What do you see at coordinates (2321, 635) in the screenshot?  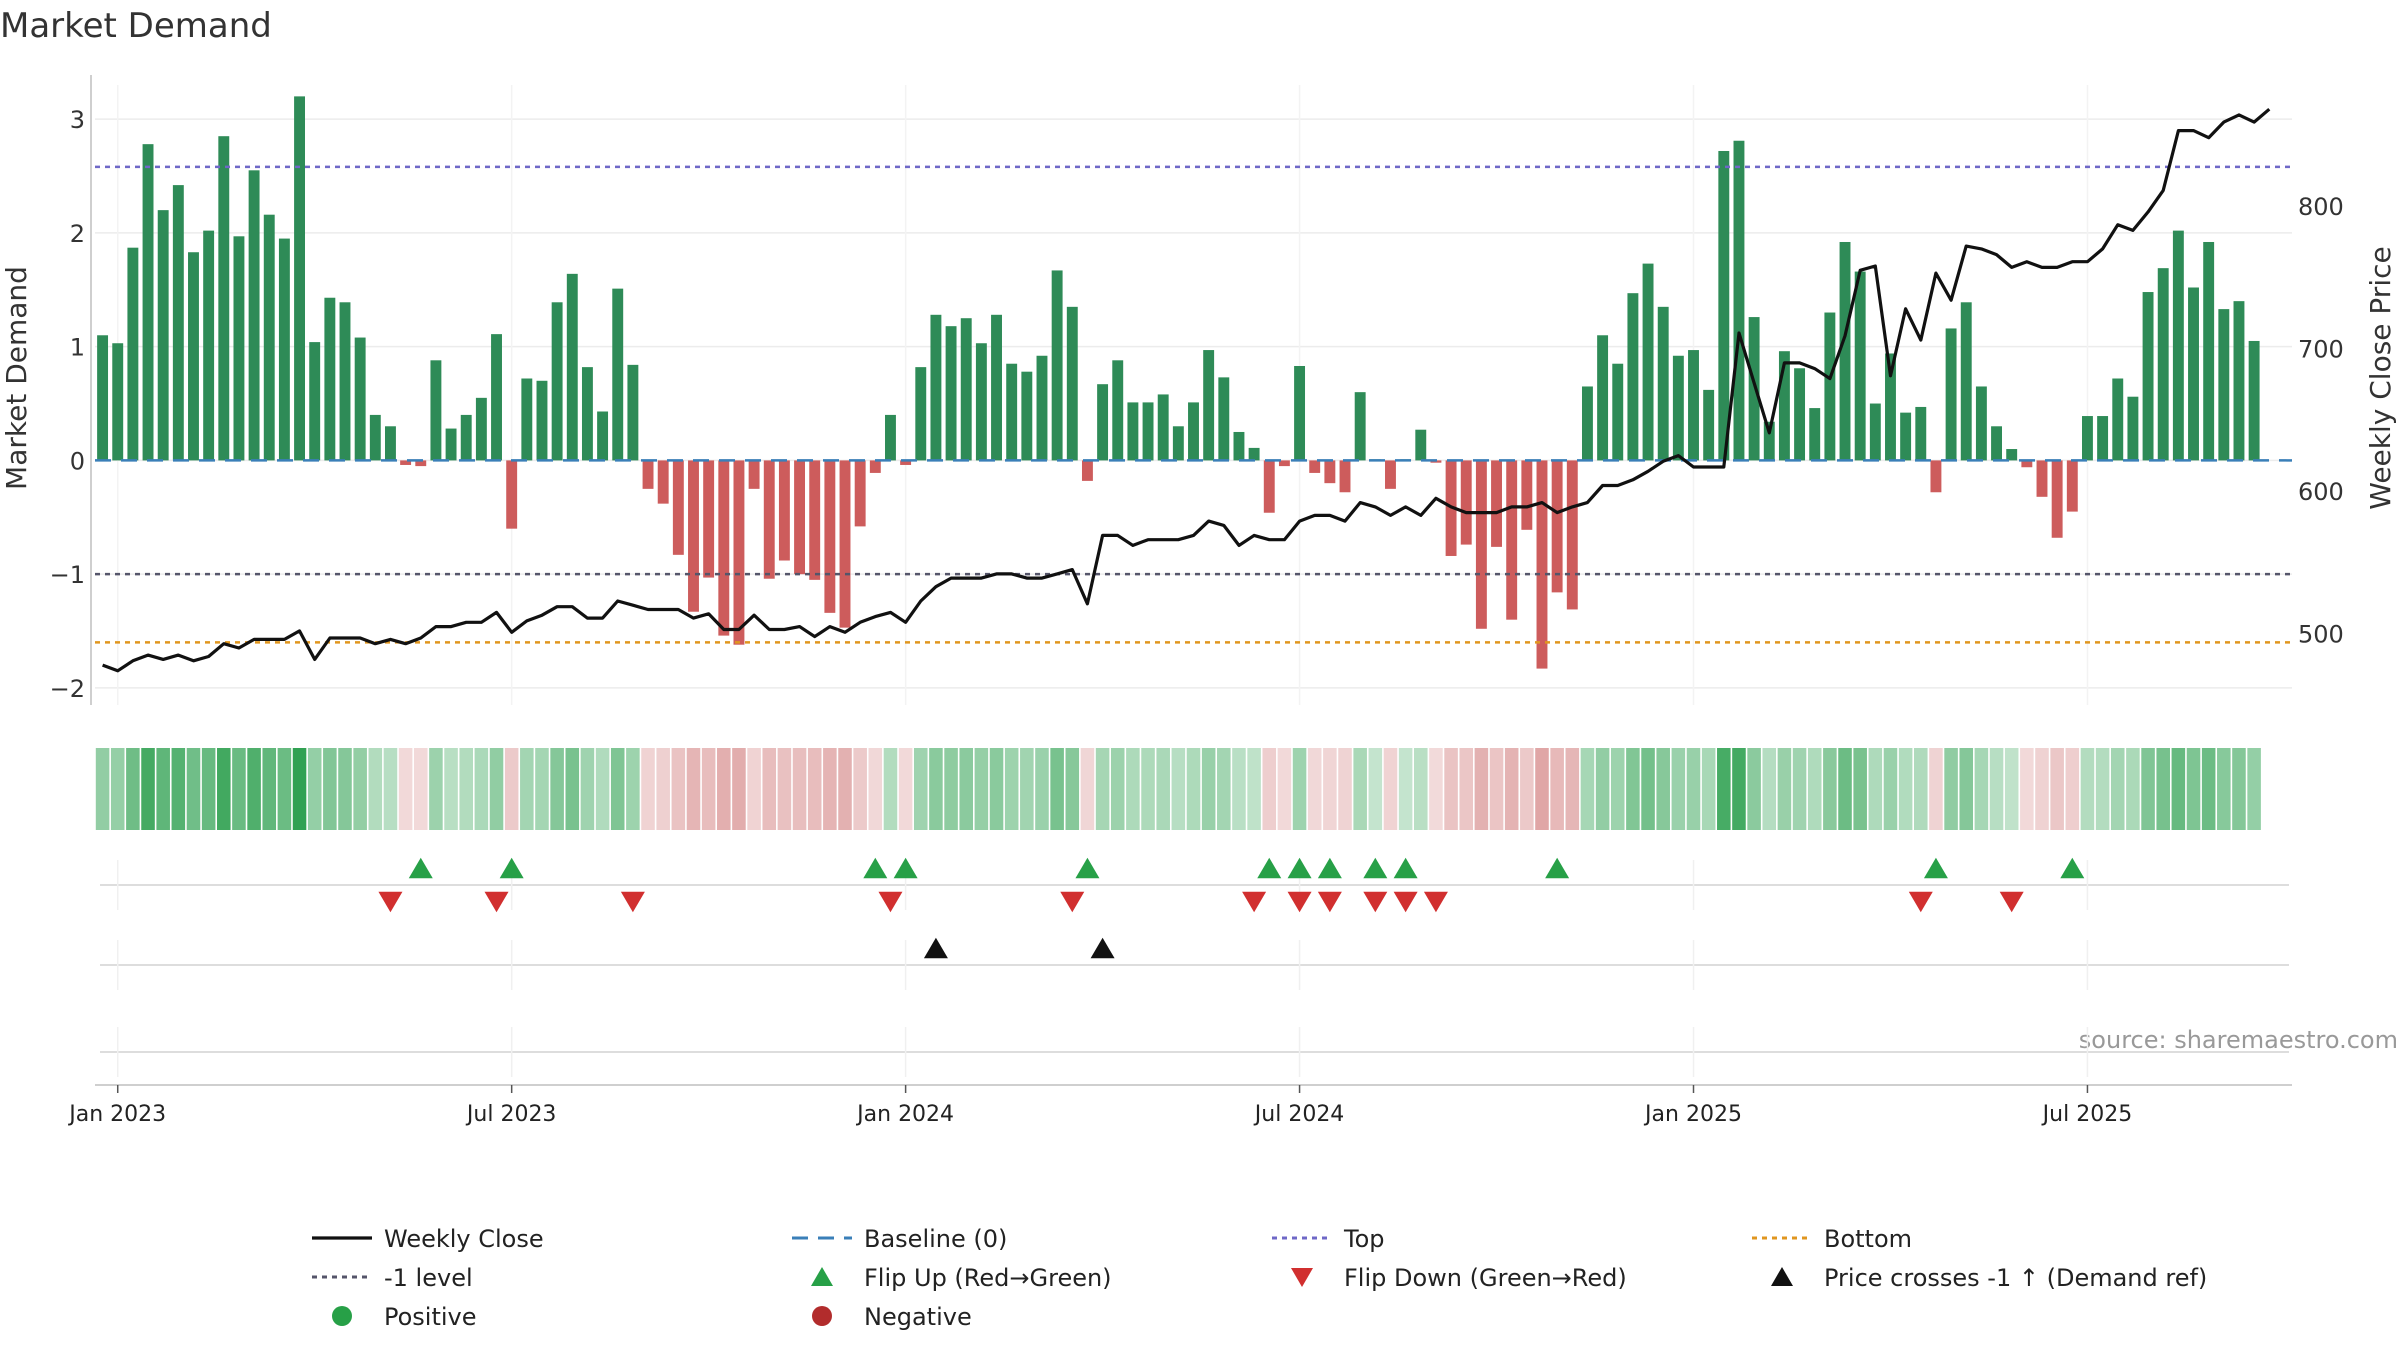 I see `y2-tick-label: 500` at bounding box center [2321, 635].